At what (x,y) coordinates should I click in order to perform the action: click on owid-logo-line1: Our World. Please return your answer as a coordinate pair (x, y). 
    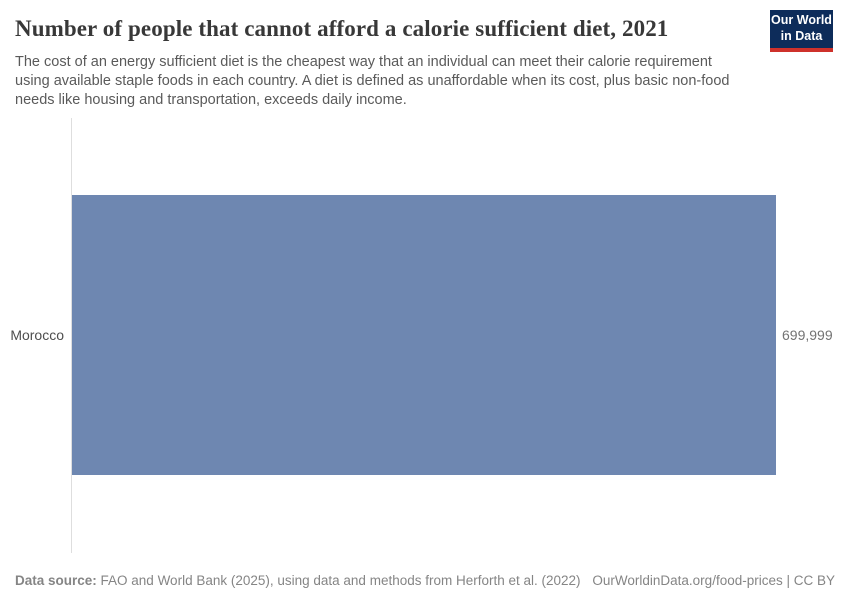
    Looking at the image, I should click on (801, 20).